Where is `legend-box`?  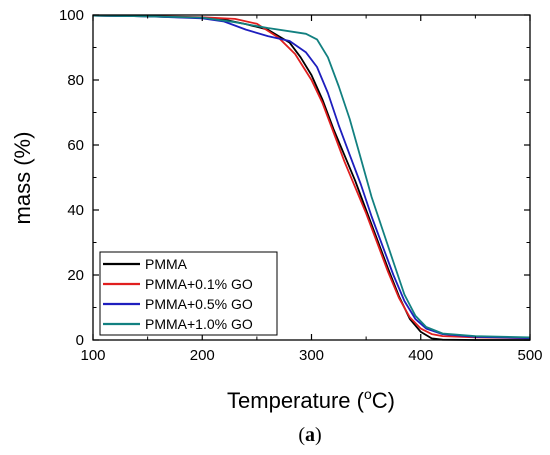 legend-box is located at coordinates (188, 293).